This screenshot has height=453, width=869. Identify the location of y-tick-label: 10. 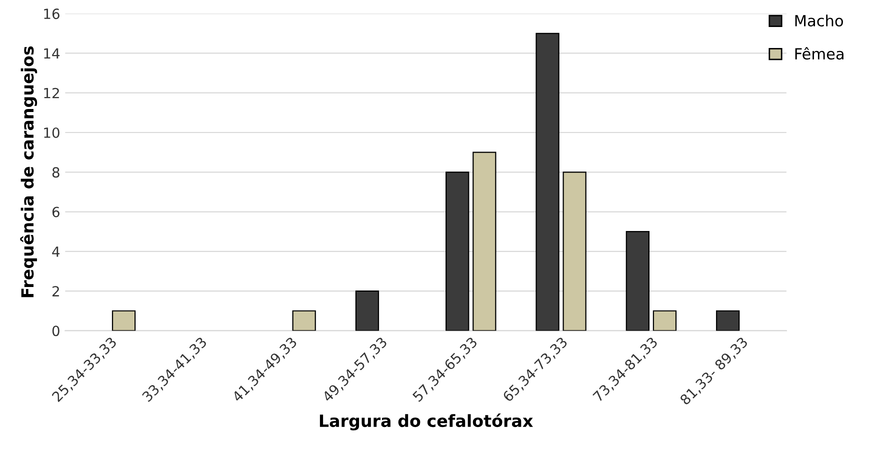
(52, 132).